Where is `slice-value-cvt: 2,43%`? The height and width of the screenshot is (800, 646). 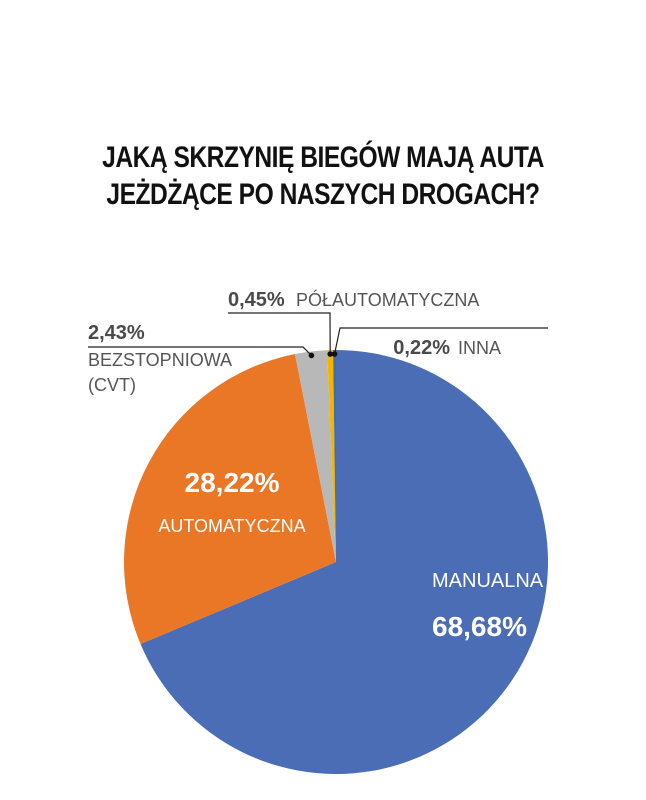 slice-value-cvt: 2,43% is located at coordinates (116, 333).